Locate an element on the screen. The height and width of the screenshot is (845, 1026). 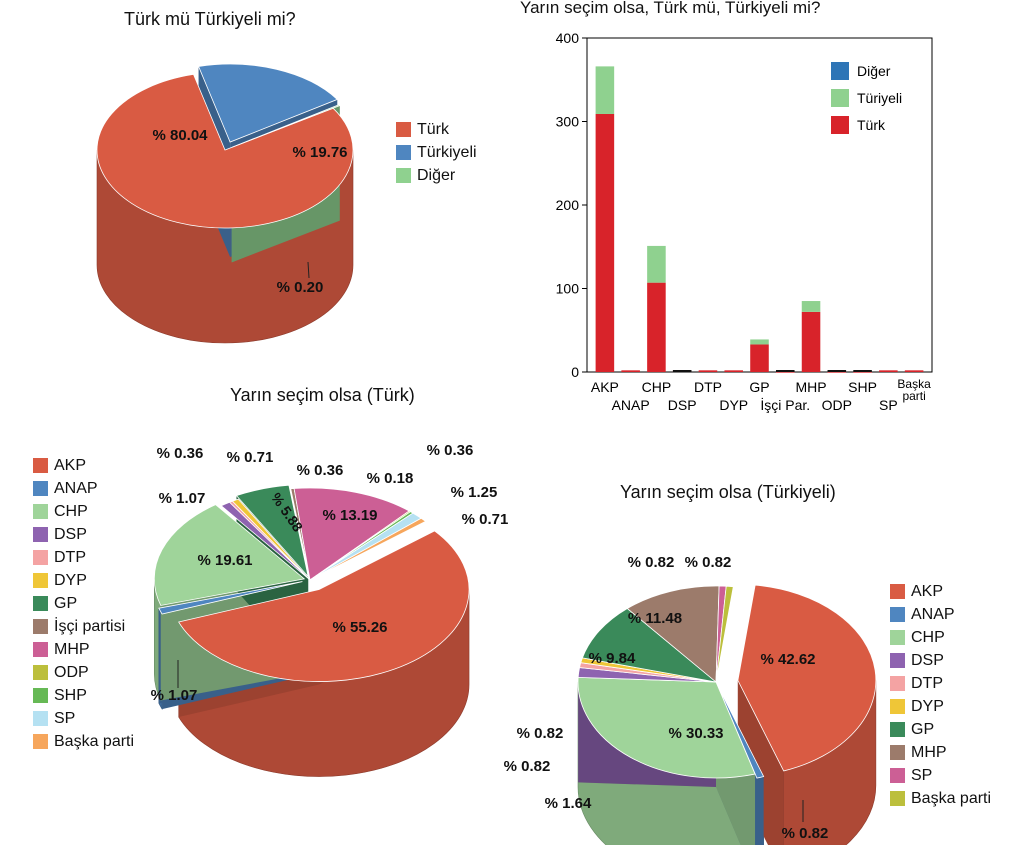
chart1-legend: Türk Türkiyeli Diğer is located at coordinates (436, 152).